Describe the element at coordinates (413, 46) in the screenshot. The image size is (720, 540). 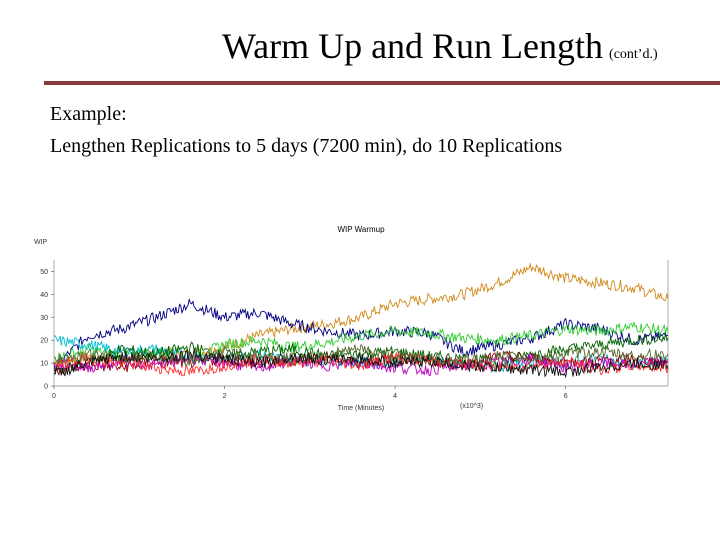
I see `title-main-text: Warm Up and Run Length` at that location.